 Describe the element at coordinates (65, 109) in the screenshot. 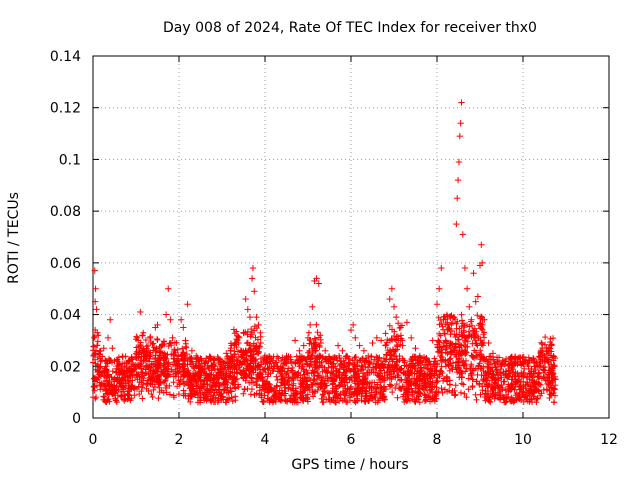

I see `y-tick-label: 0.12` at that location.